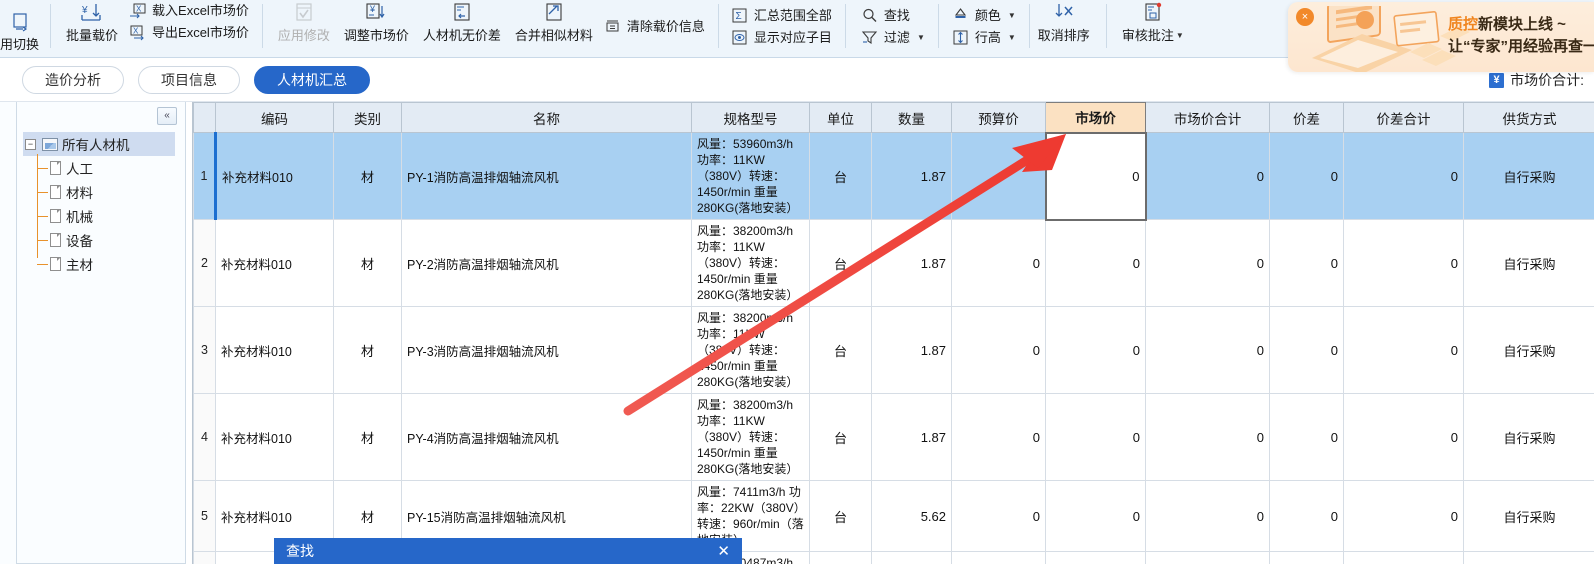 This screenshot has height=564, width=1594. Describe the element at coordinates (546, 437) in the screenshot. I see `cell-name: PY-4消防高温排烟轴流风机` at that location.